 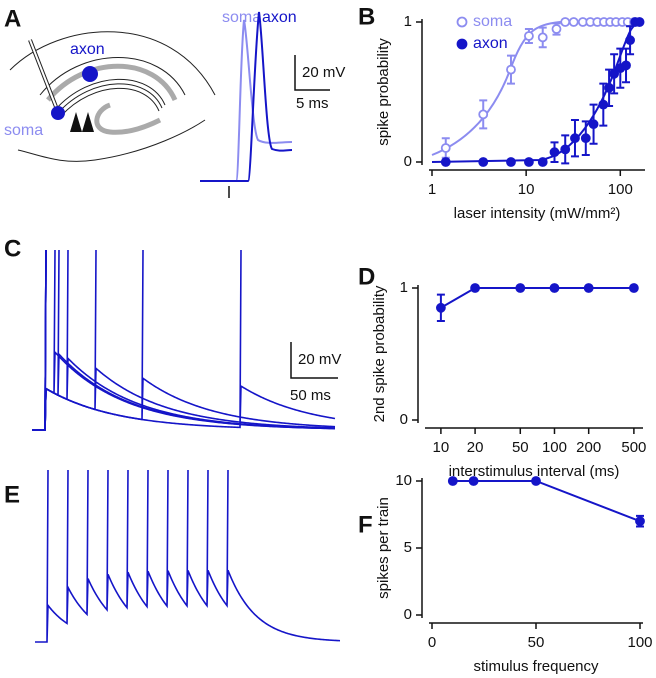 What do you see at coordinates (112, 96) in the screenshot?
I see `hippocampus-diagram` at bounding box center [112, 96].